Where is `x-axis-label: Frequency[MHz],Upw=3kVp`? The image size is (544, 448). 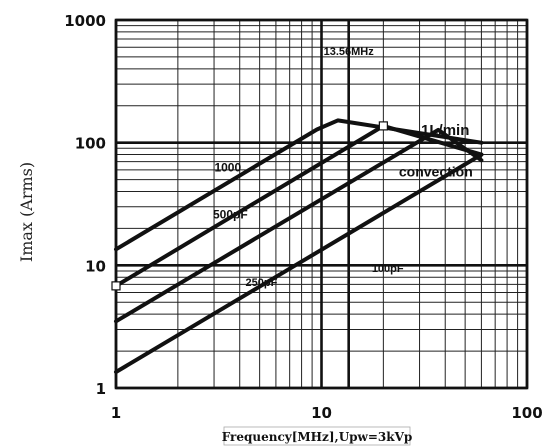
x-axis-label: Frequency[MHz],Upw=3kVp is located at coordinates (317, 437).